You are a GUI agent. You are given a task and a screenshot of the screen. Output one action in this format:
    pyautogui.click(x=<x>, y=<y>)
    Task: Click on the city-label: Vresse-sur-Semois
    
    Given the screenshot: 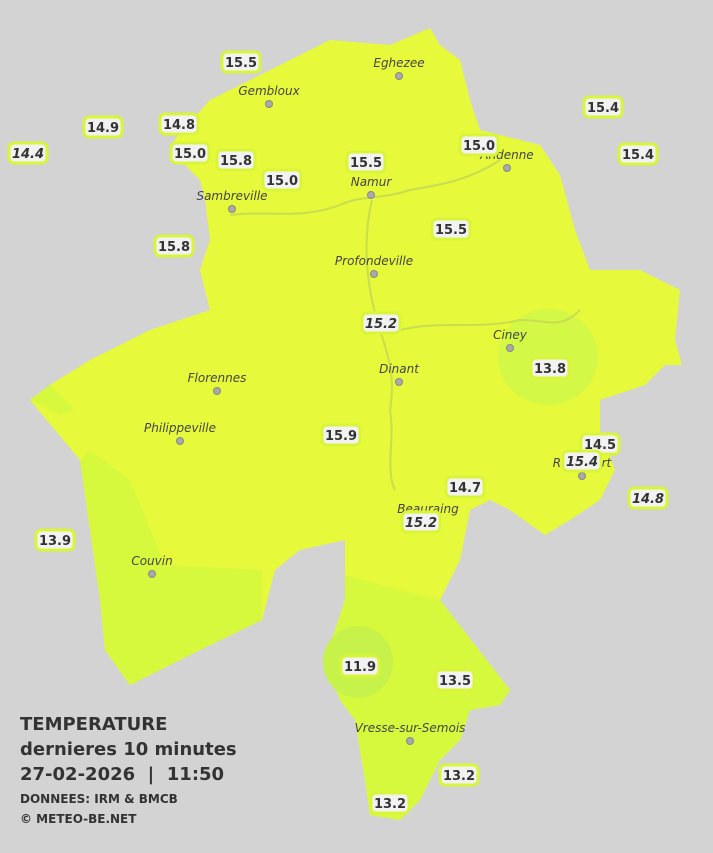 What is the action you would take?
    pyautogui.click(x=410, y=728)
    